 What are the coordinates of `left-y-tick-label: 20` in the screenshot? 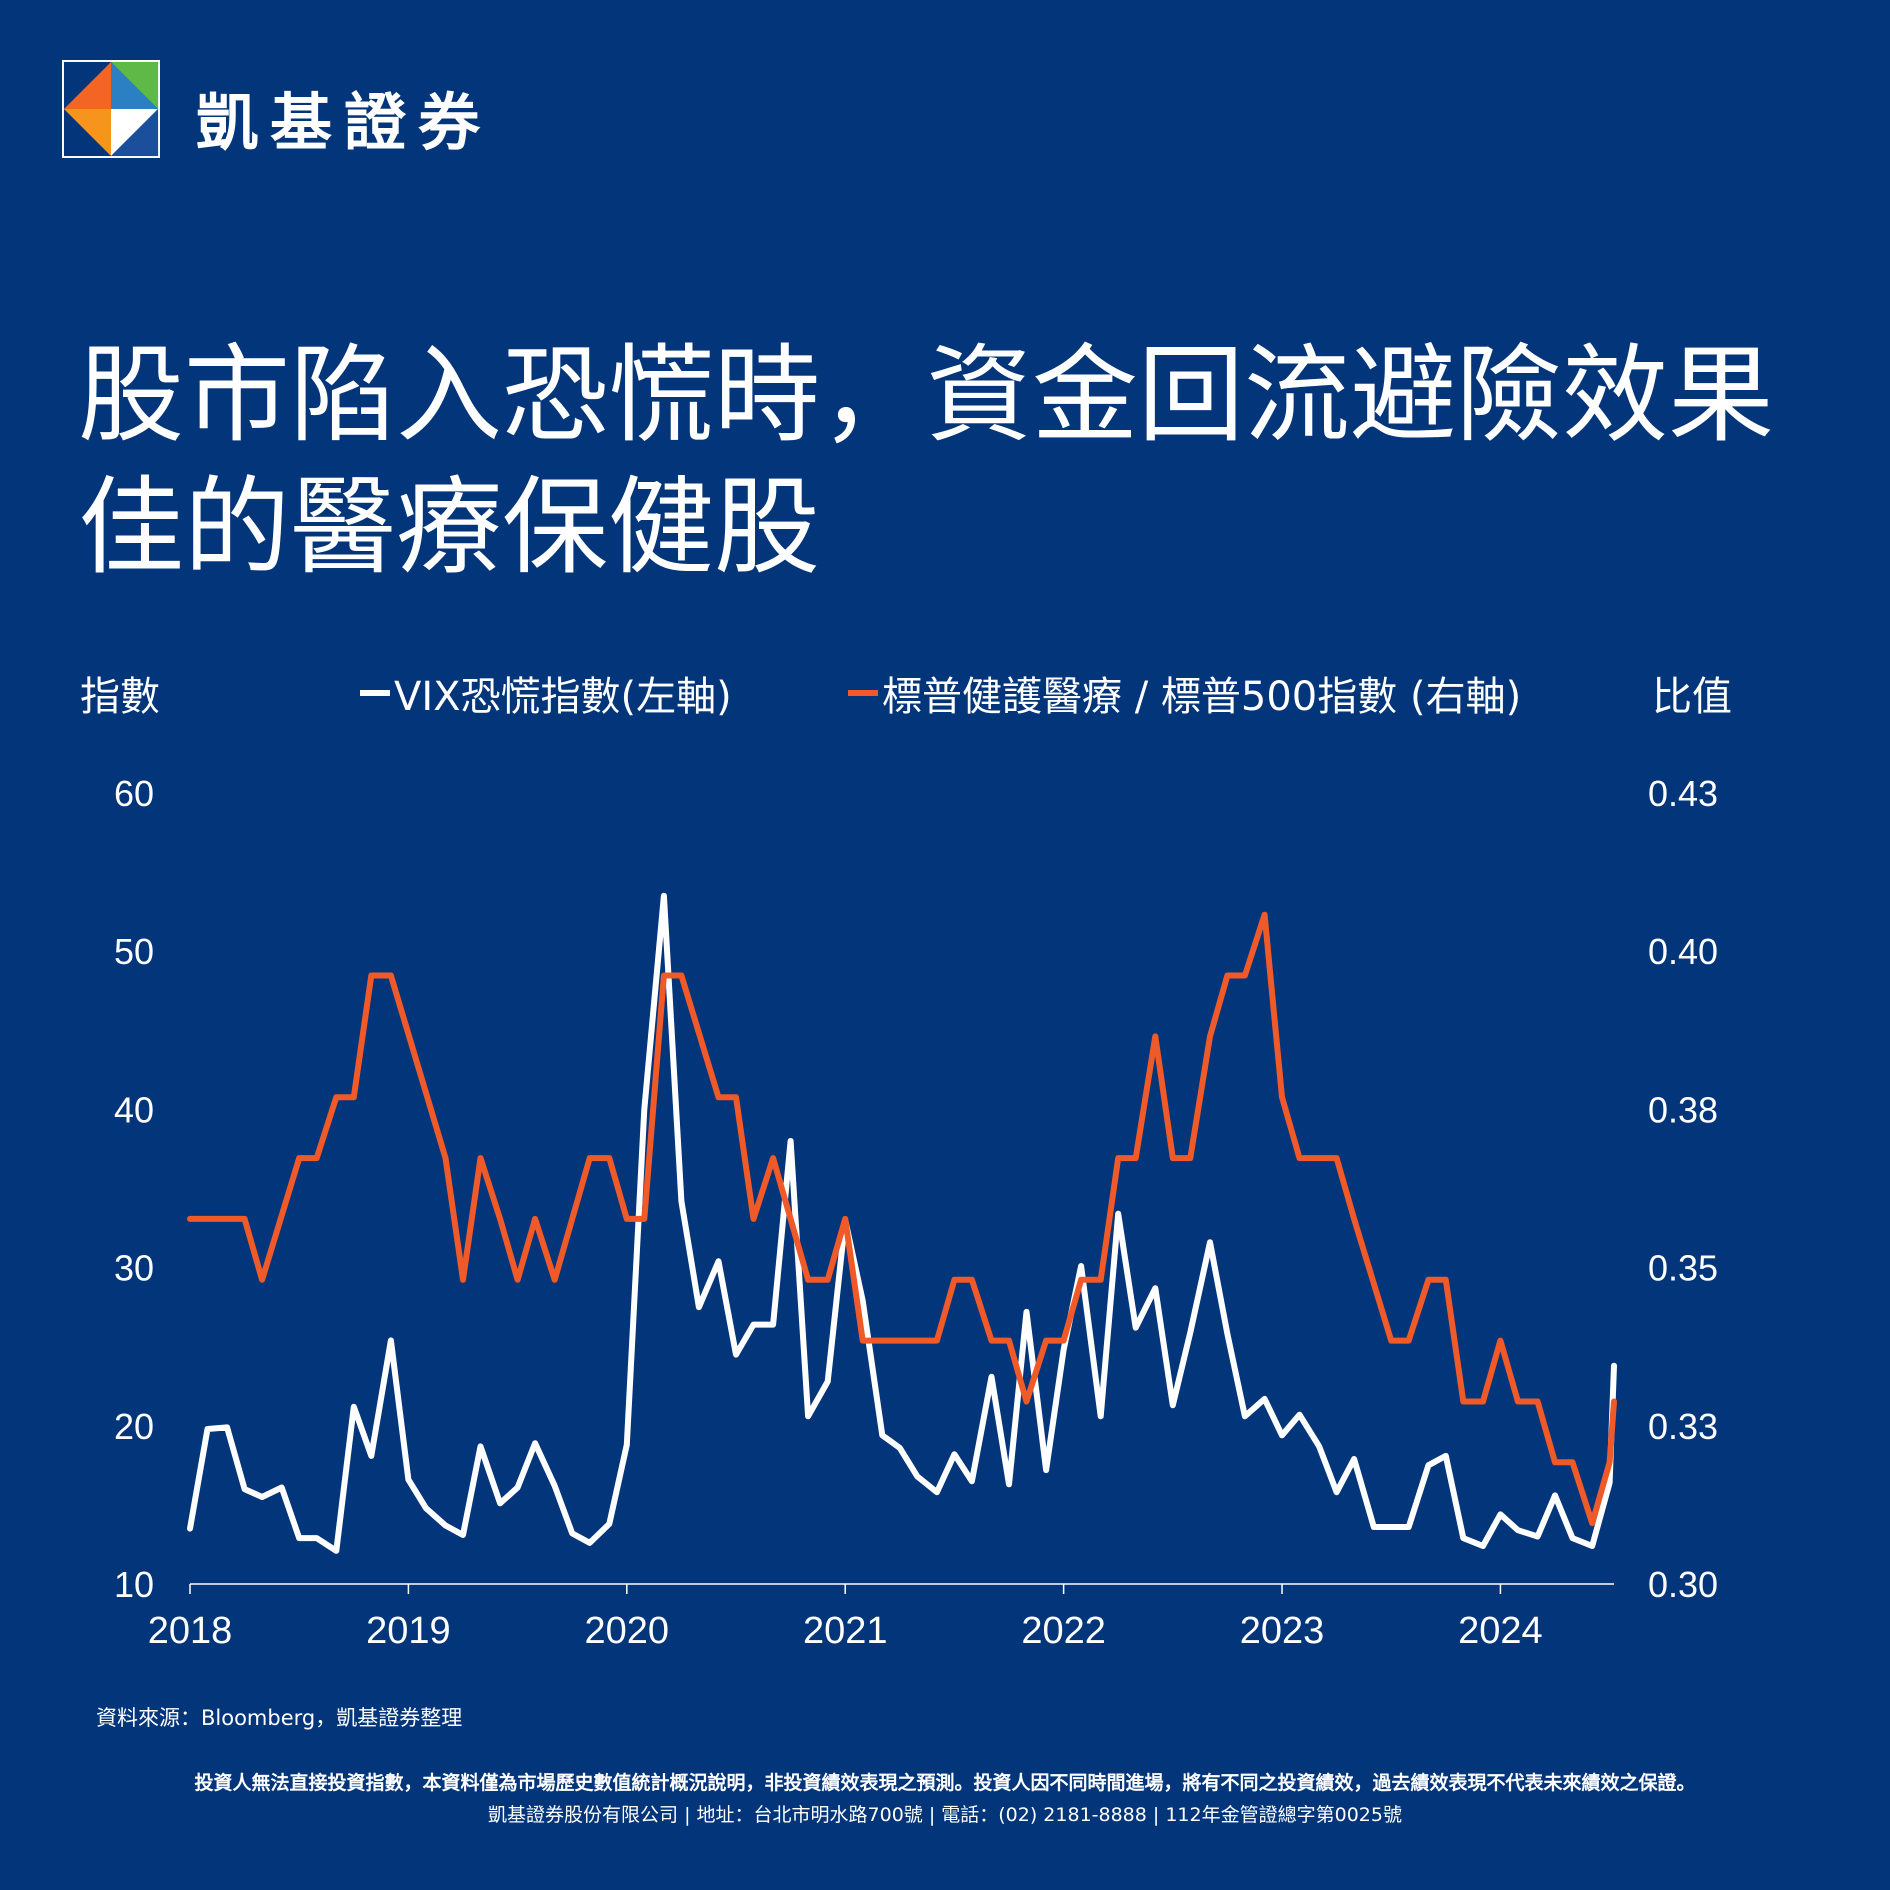 It's located at (134, 1426).